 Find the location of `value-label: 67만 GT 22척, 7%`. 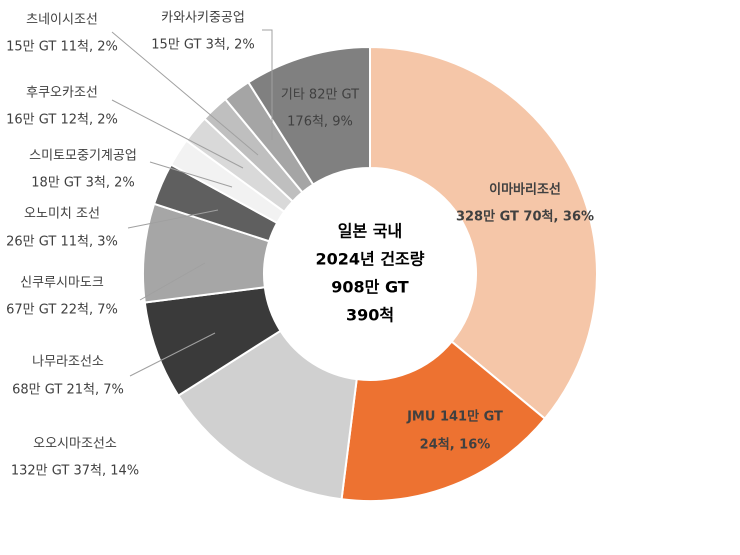

value-label: 67만 GT 22척, 7% is located at coordinates (62, 310).